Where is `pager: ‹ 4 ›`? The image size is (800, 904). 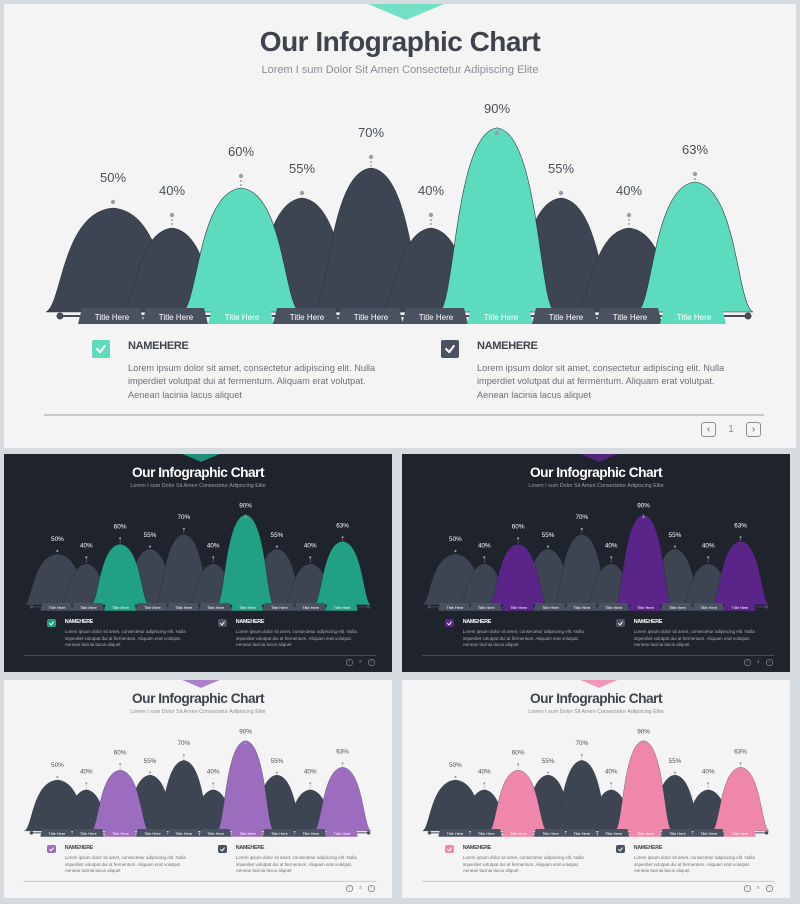
pager: ‹ 4 › is located at coordinates (758, 662).